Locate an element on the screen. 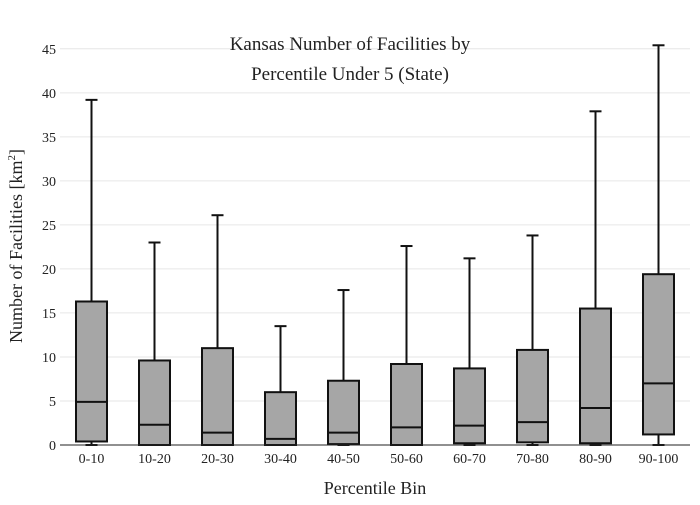  y-tick-label: 25 is located at coordinates (49, 226).